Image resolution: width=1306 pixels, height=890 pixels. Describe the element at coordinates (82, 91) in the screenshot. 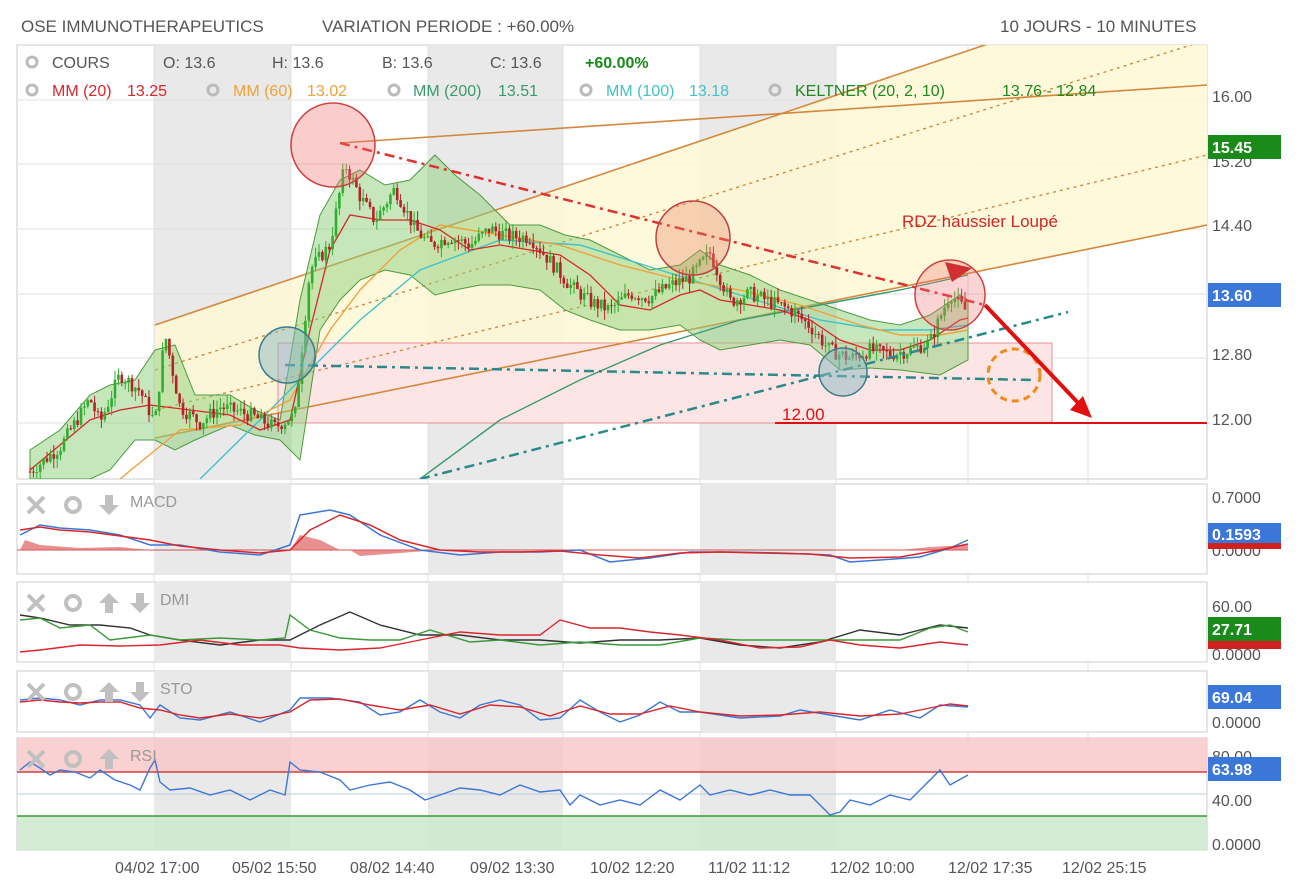

I see `legend-mm20-label: MM (20)` at that location.